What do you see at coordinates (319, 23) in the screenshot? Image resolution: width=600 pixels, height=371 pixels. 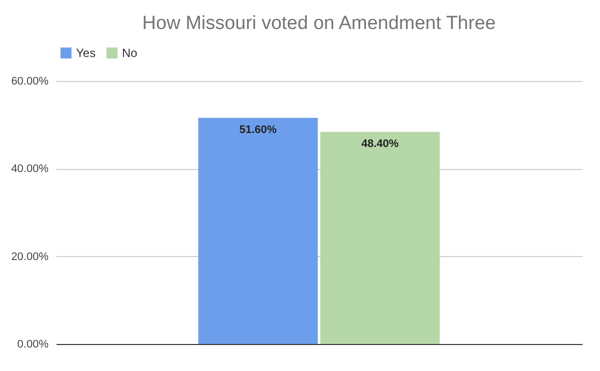 I see `chart-title: How Missouri voted on Amendment Three` at bounding box center [319, 23].